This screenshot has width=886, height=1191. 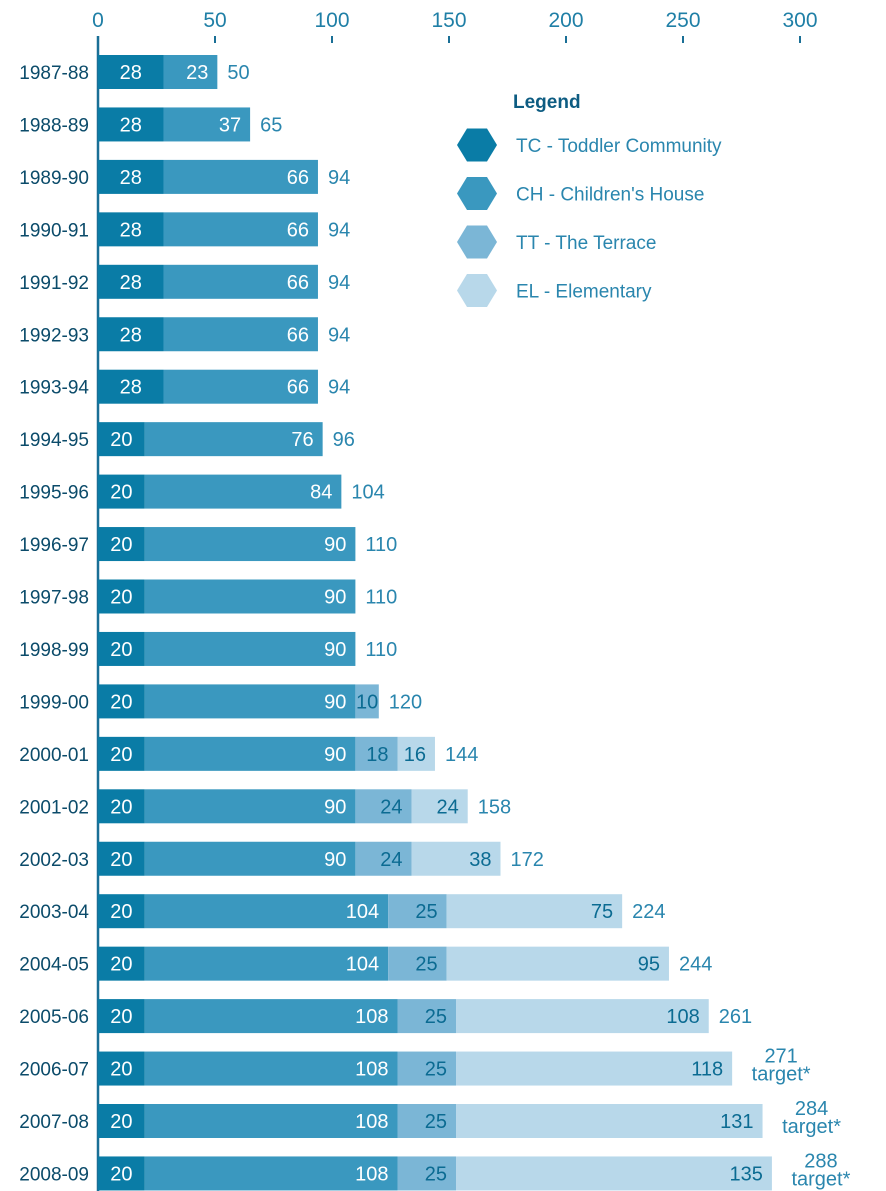 I want to click on legend-label: TT - The Terrace, so click(x=586, y=243).